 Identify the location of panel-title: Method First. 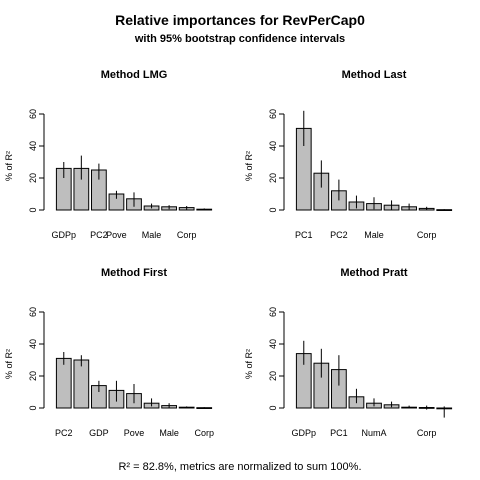
(134, 273).